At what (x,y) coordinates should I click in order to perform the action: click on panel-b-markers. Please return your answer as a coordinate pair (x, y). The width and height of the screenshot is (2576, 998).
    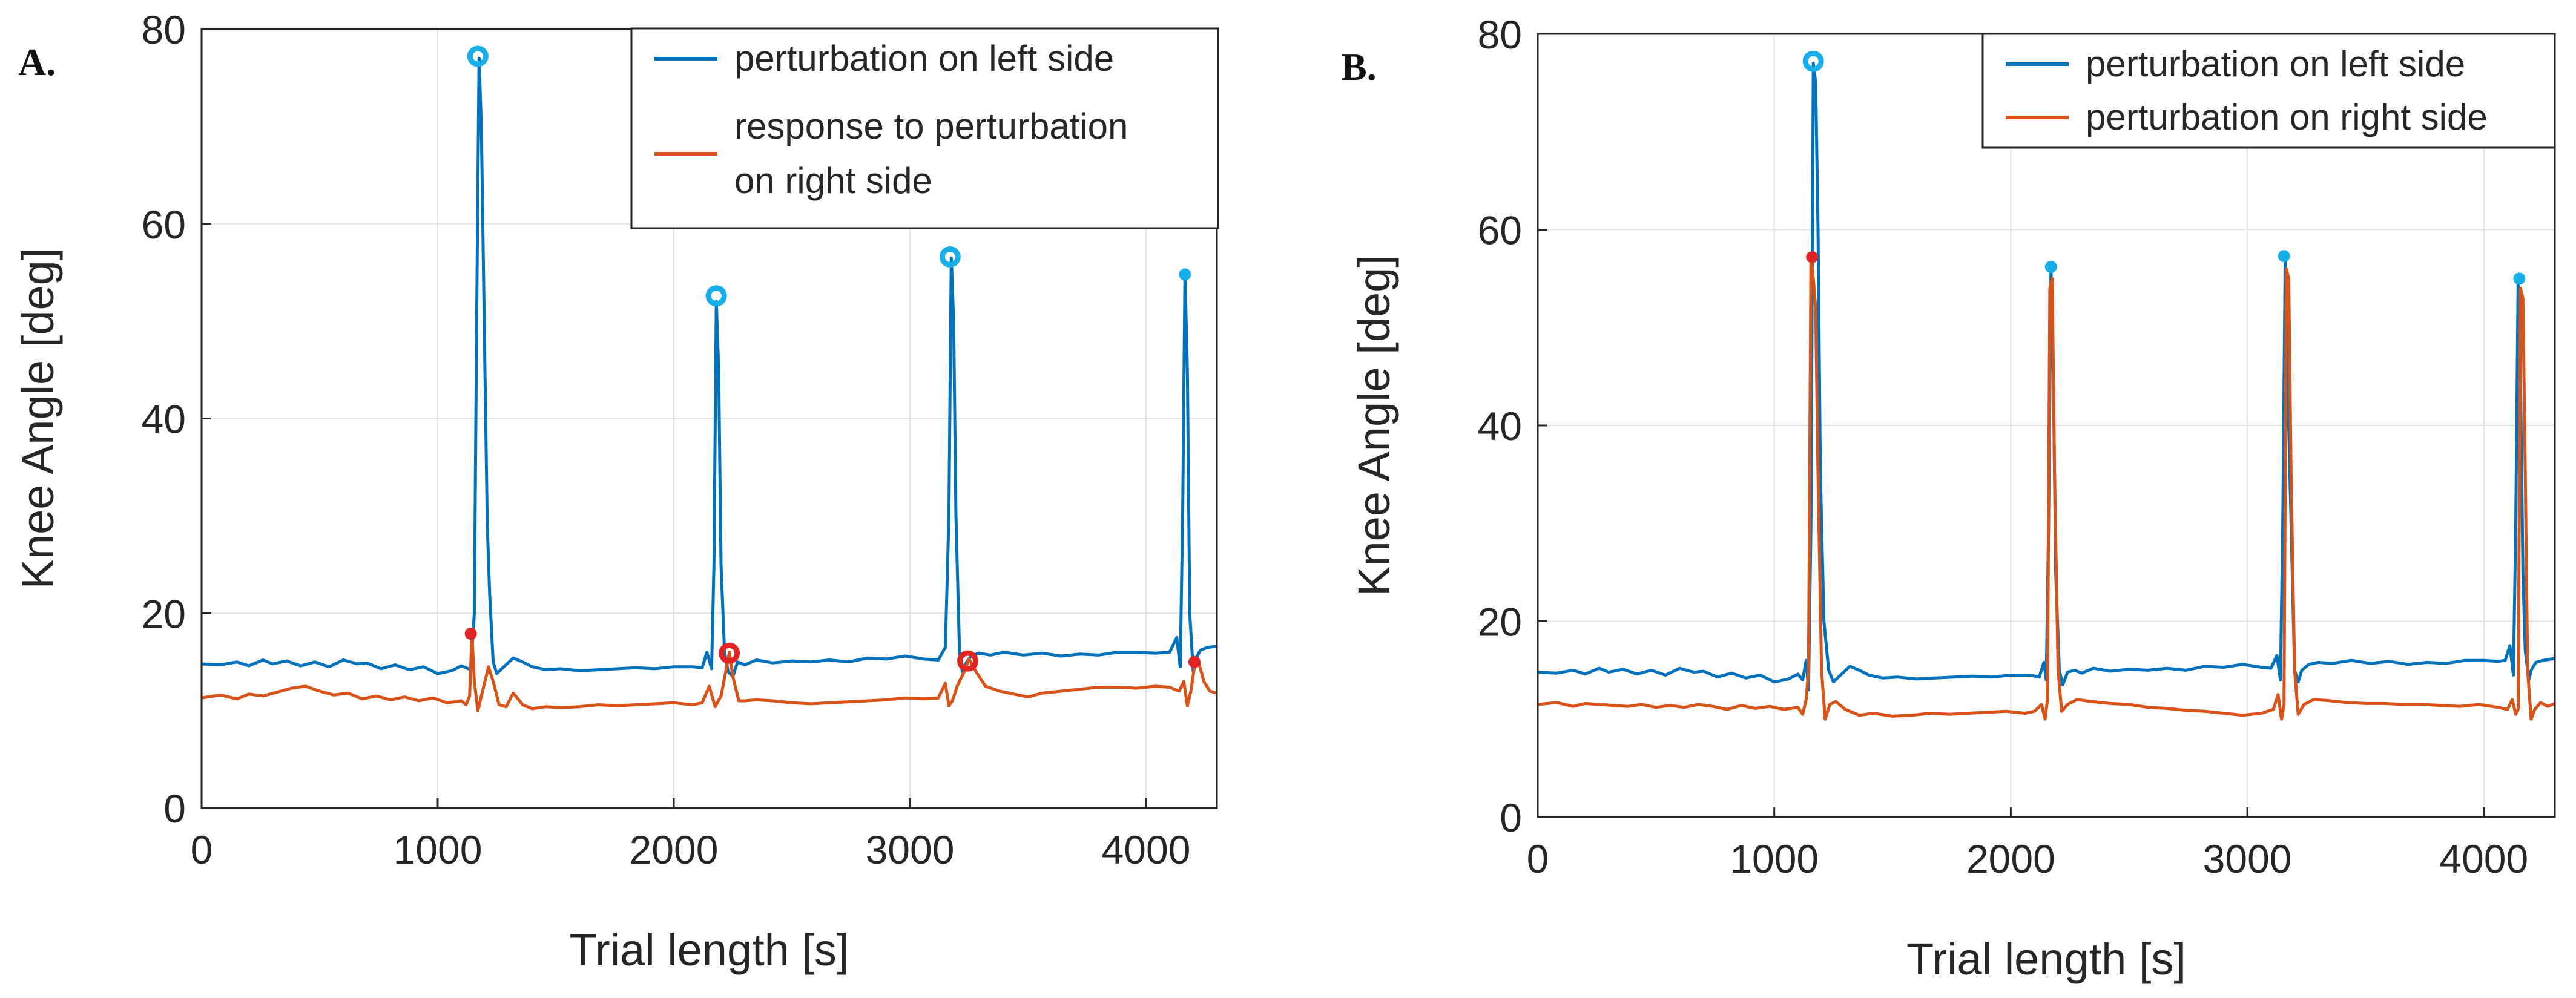
    Looking at the image, I should click on (2164, 167).